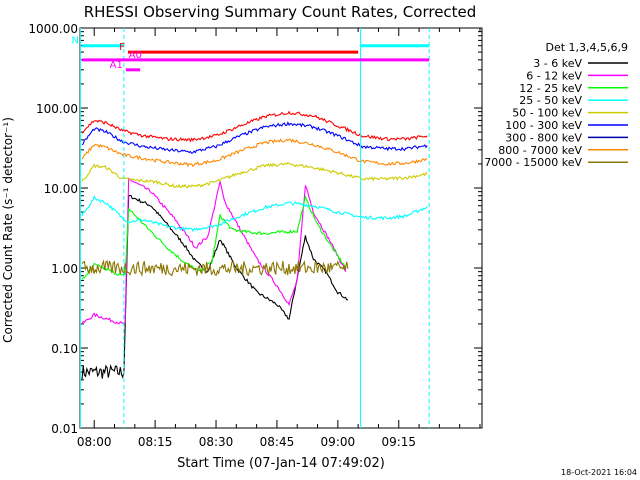 The image size is (640, 480). I want to click on x-tick-label: 08:30, so click(216, 442).